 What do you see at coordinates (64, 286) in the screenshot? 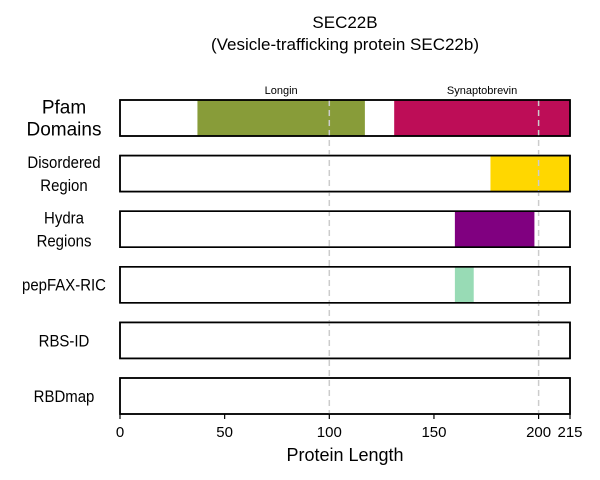
I see `track-label: pepFAX-RIC` at bounding box center [64, 286].